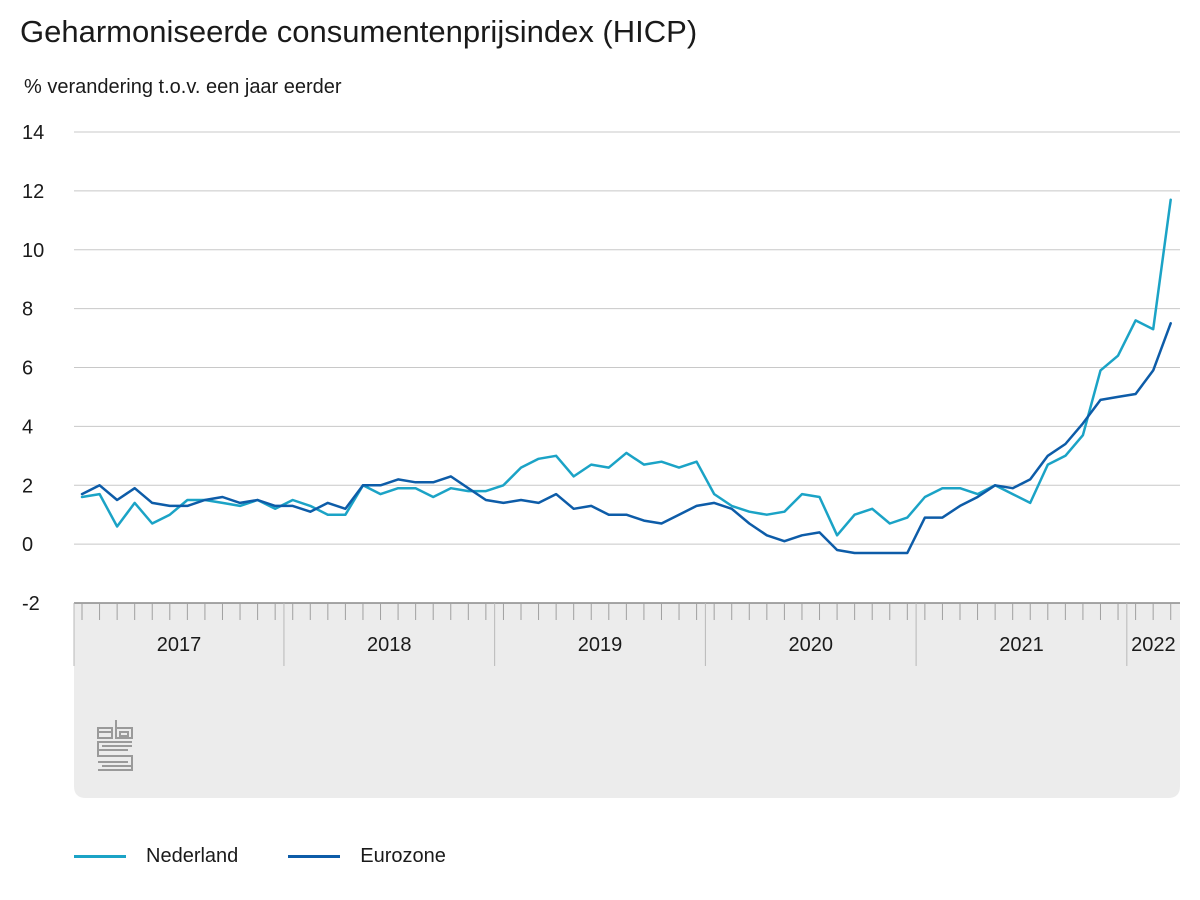 The width and height of the screenshot is (1200, 900). I want to click on x-year-label: 2019, so click(600, 645).